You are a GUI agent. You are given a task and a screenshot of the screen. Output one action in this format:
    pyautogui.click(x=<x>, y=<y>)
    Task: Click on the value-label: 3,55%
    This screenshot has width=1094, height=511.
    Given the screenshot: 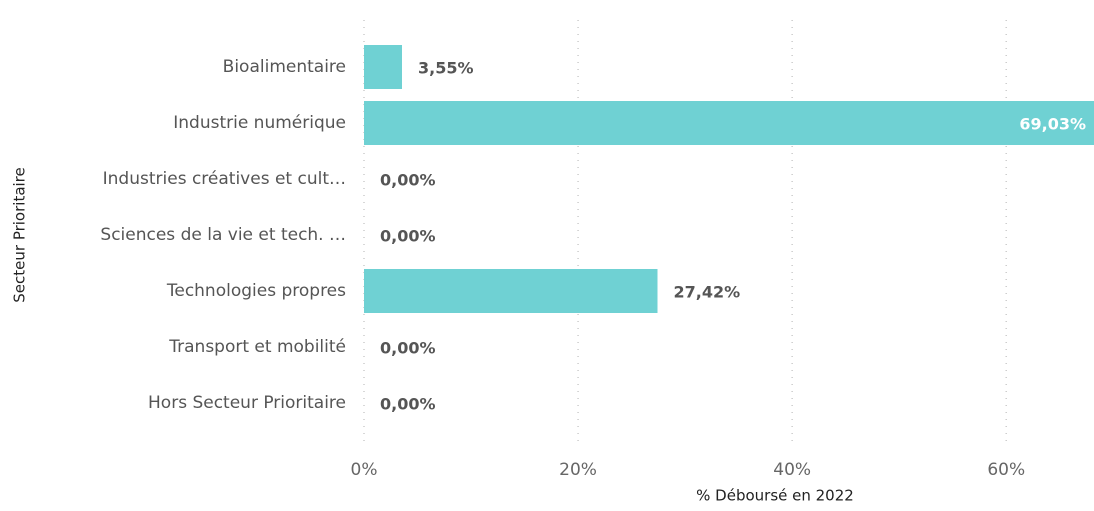 What is the action you would take?
    pyautogui.click(x=446, y=68)
    